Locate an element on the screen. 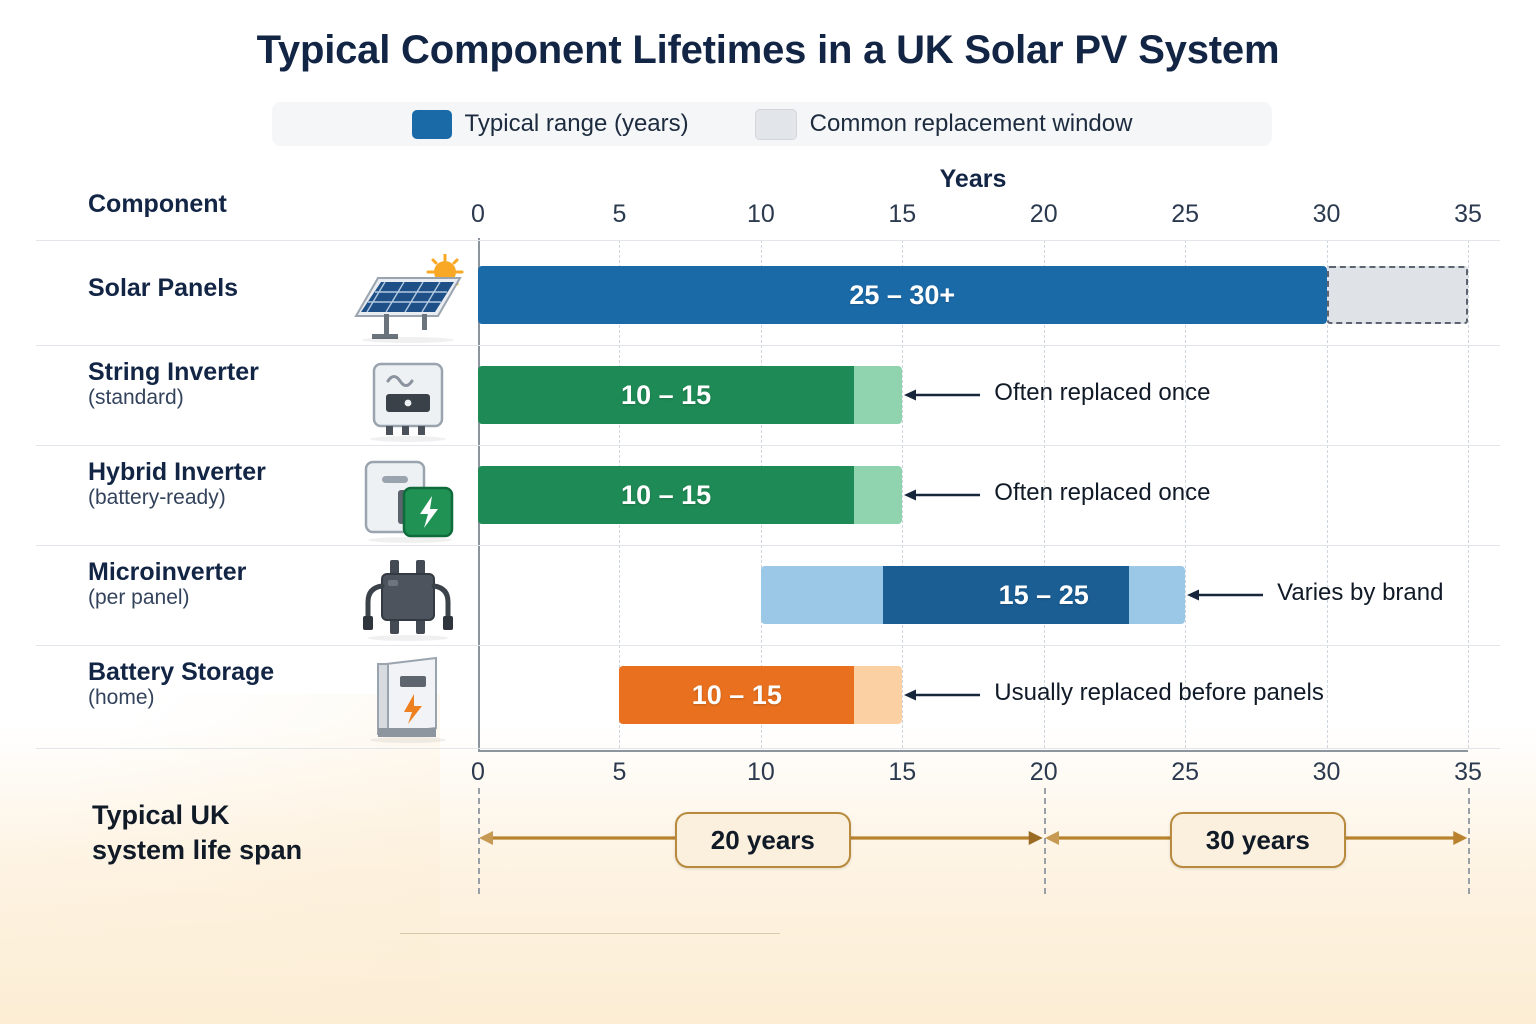 The image size is (1536, 1024). x-tick-label-0-top: 0 is located at coordinates (478, 214).